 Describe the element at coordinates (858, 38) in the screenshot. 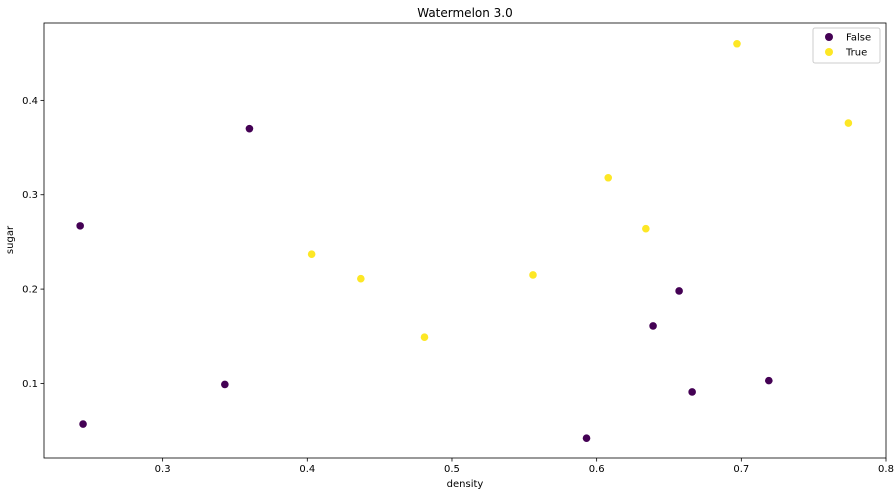

I see `legend-label-false: False` at that location.